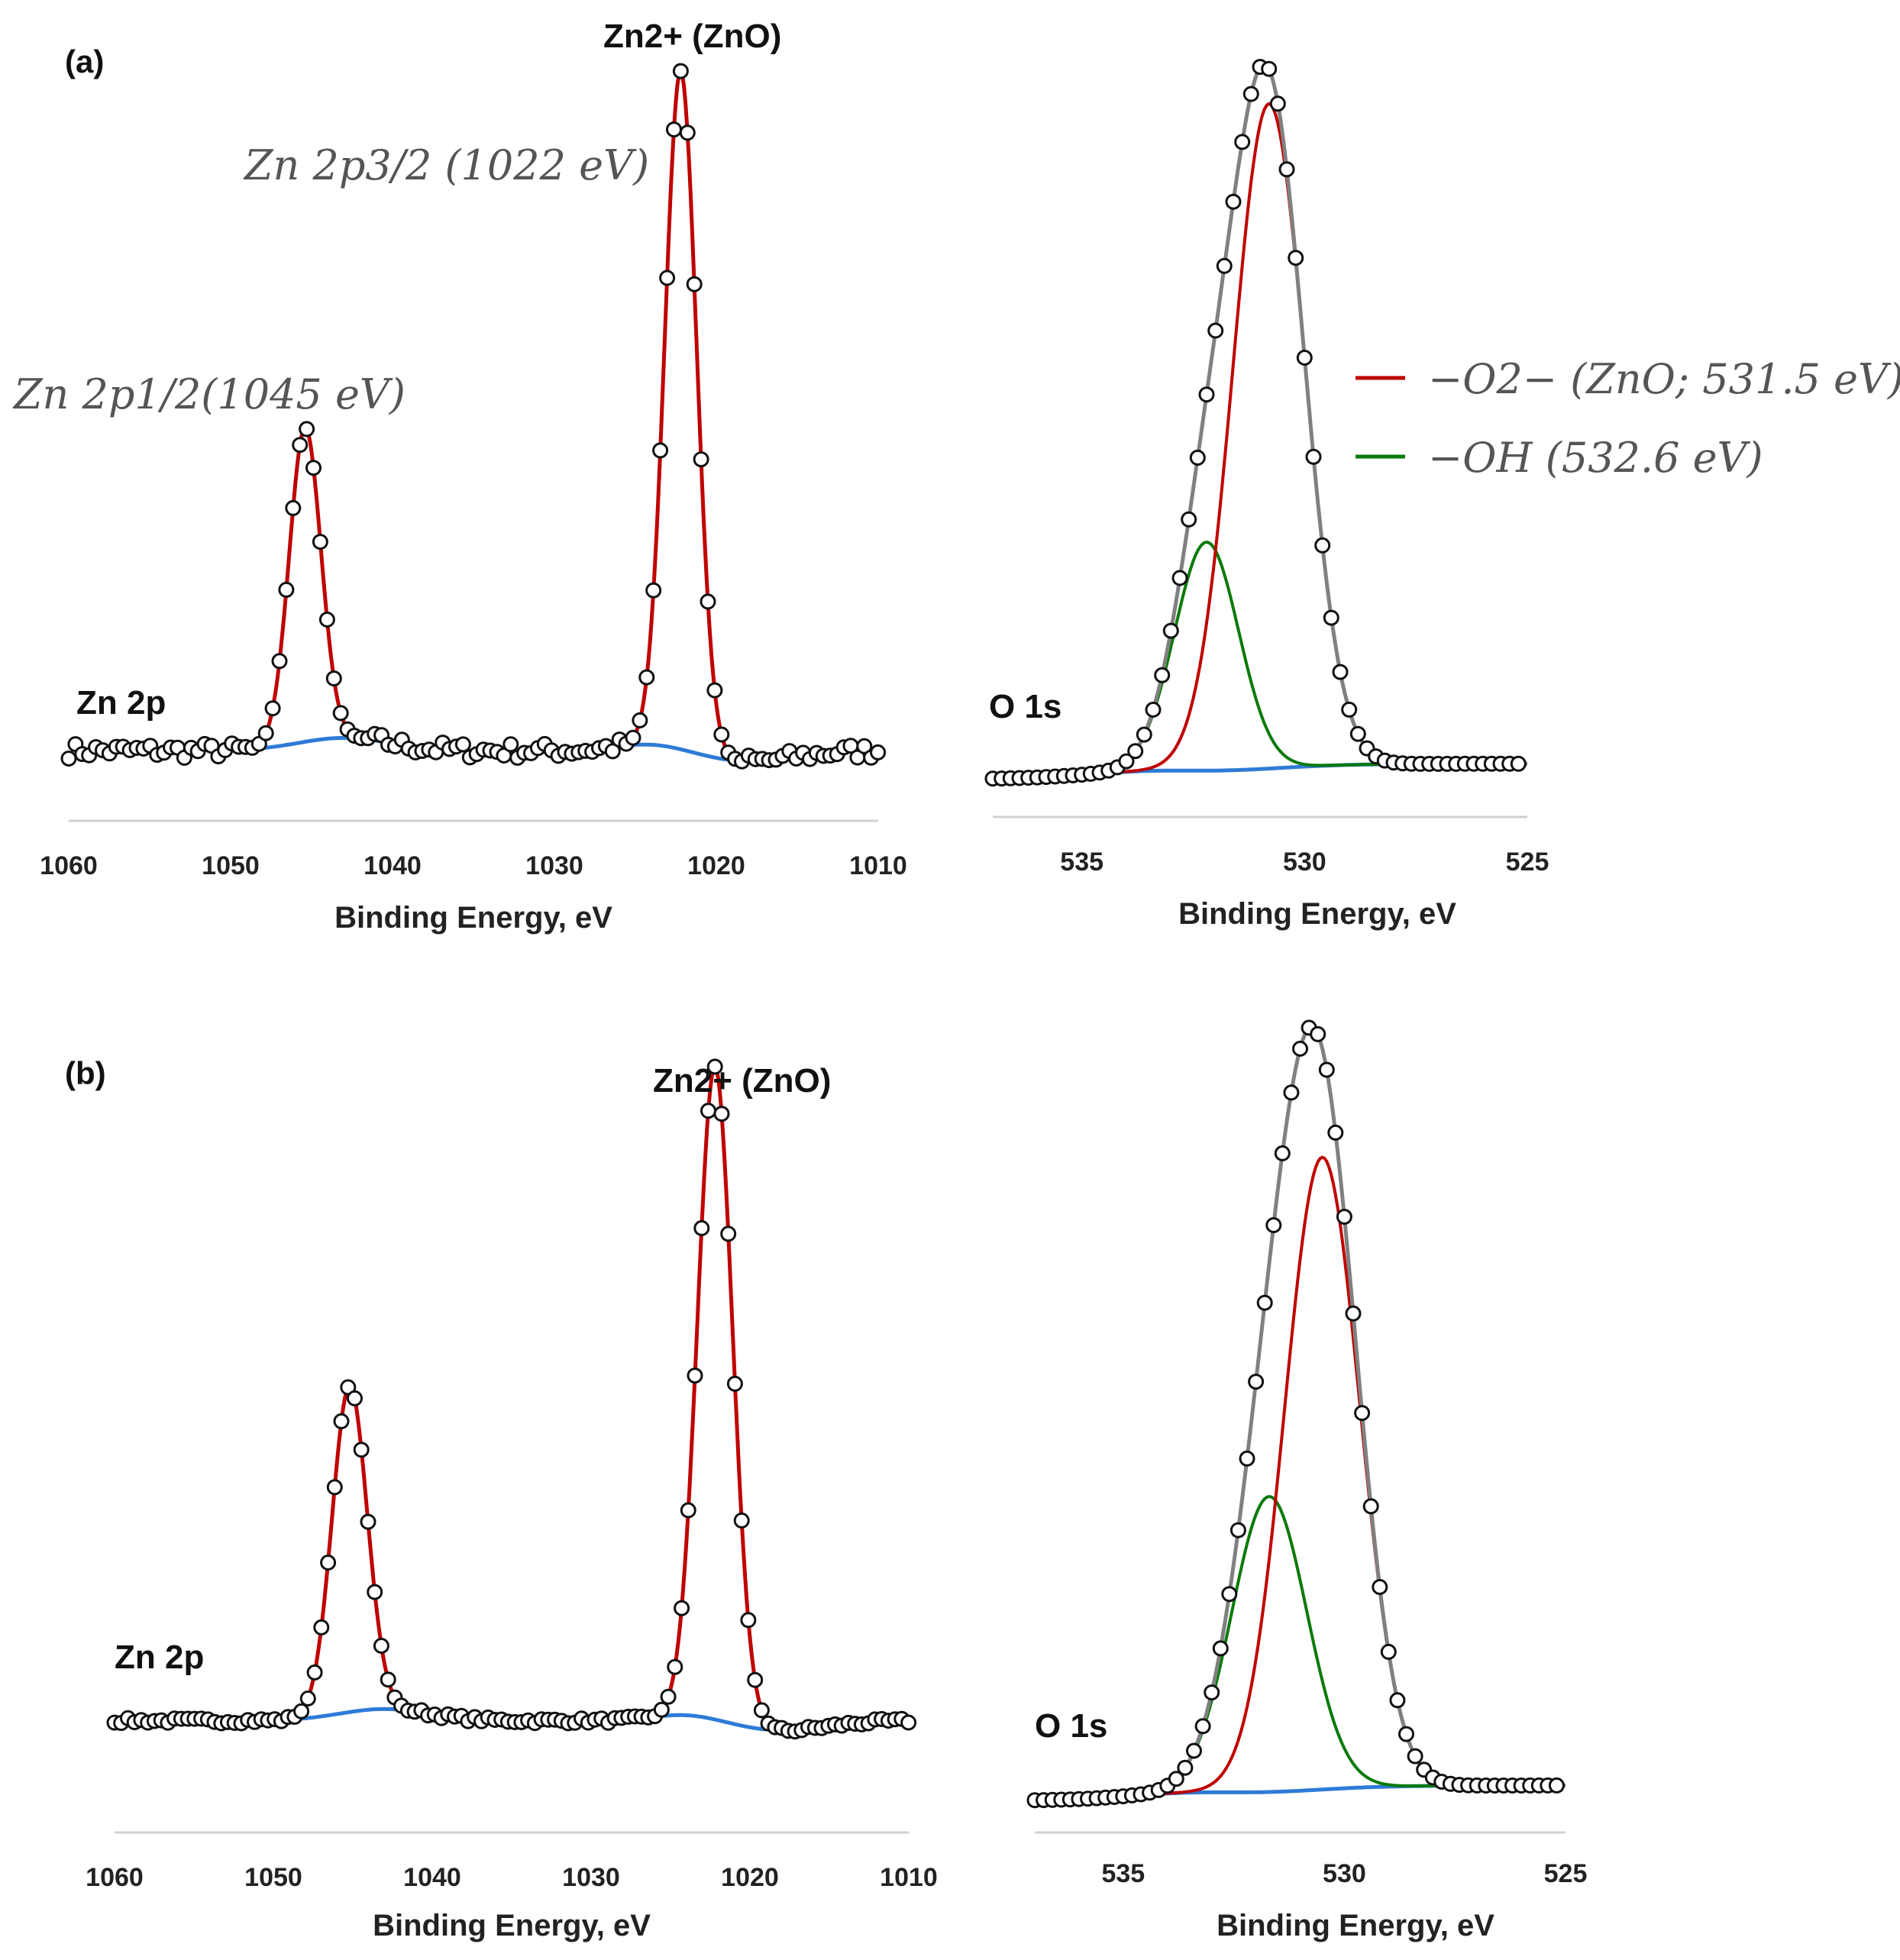 This screenshot has height=1960, width=1900. What do you see at coordinates (742, 1080) in the screenshot?
I see `zn2plus-annotation: Zn2+ (ZnO)` at bounding box center [742, 1080].